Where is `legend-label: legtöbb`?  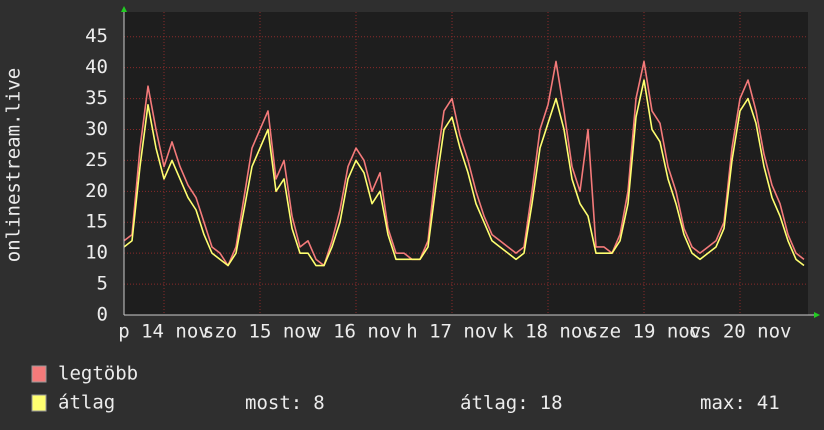
legend-label: legtöbb is located at coordinates (98, 374).